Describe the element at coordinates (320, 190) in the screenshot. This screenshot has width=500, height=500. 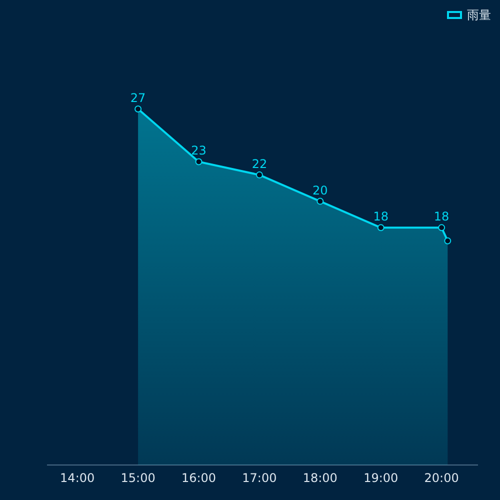
I see `data-label: 20` at that location.